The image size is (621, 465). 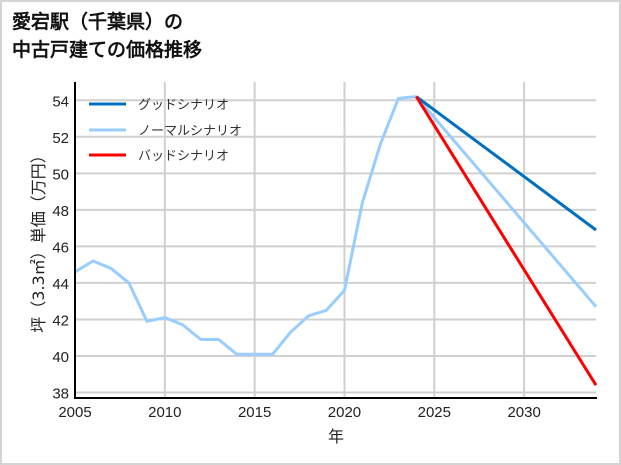 What do you see at coordinates (74, 412) in the screenshot?
I see `x-tick-label: 2005` at bounding box center [74, 412].